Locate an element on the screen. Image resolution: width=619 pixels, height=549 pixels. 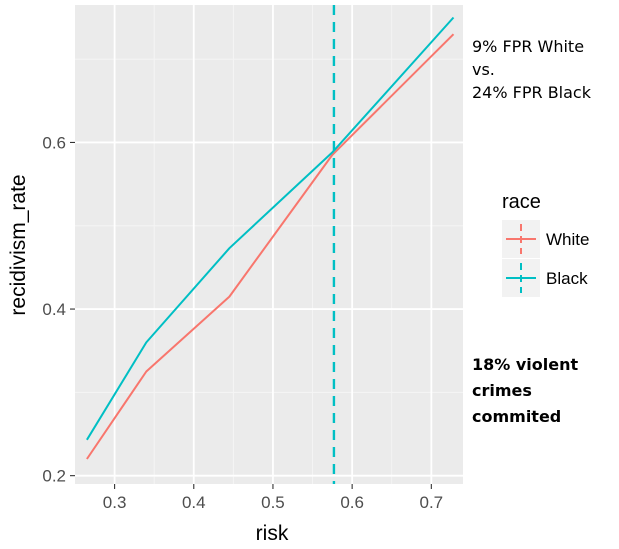
legend-title: race is located at coordinates (521, 202).